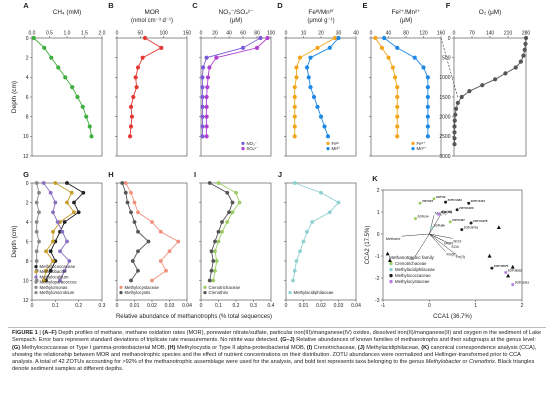  What do you see at coordinates (526, 34) in the screenshot?
I see `x-tick-label: 280` at bounding box center [526, 34].